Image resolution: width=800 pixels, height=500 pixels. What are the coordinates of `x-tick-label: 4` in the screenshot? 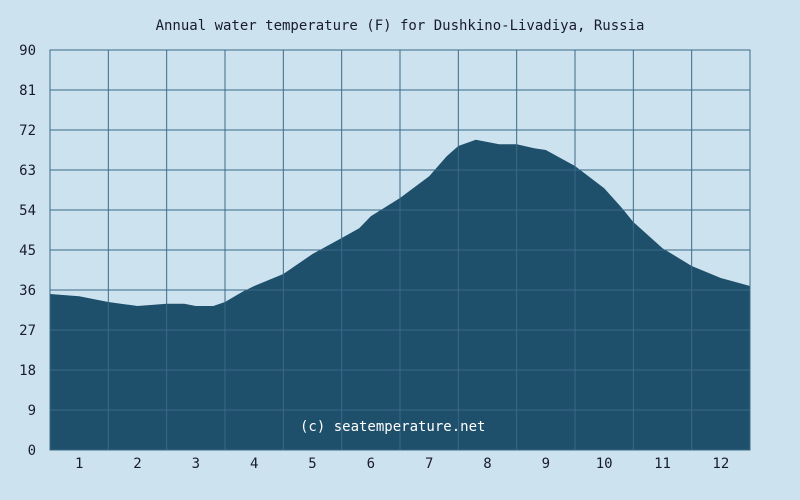 It's located at (254, 464).